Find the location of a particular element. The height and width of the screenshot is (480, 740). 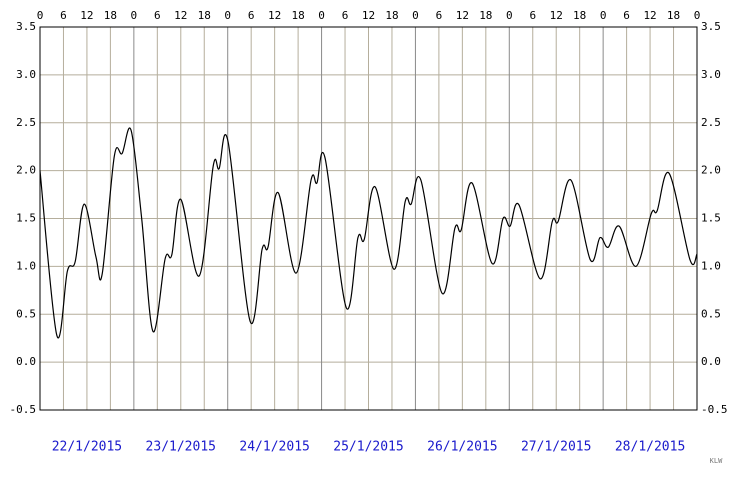

day-label: 22/1/2015 is located at coordinates (87, 447).